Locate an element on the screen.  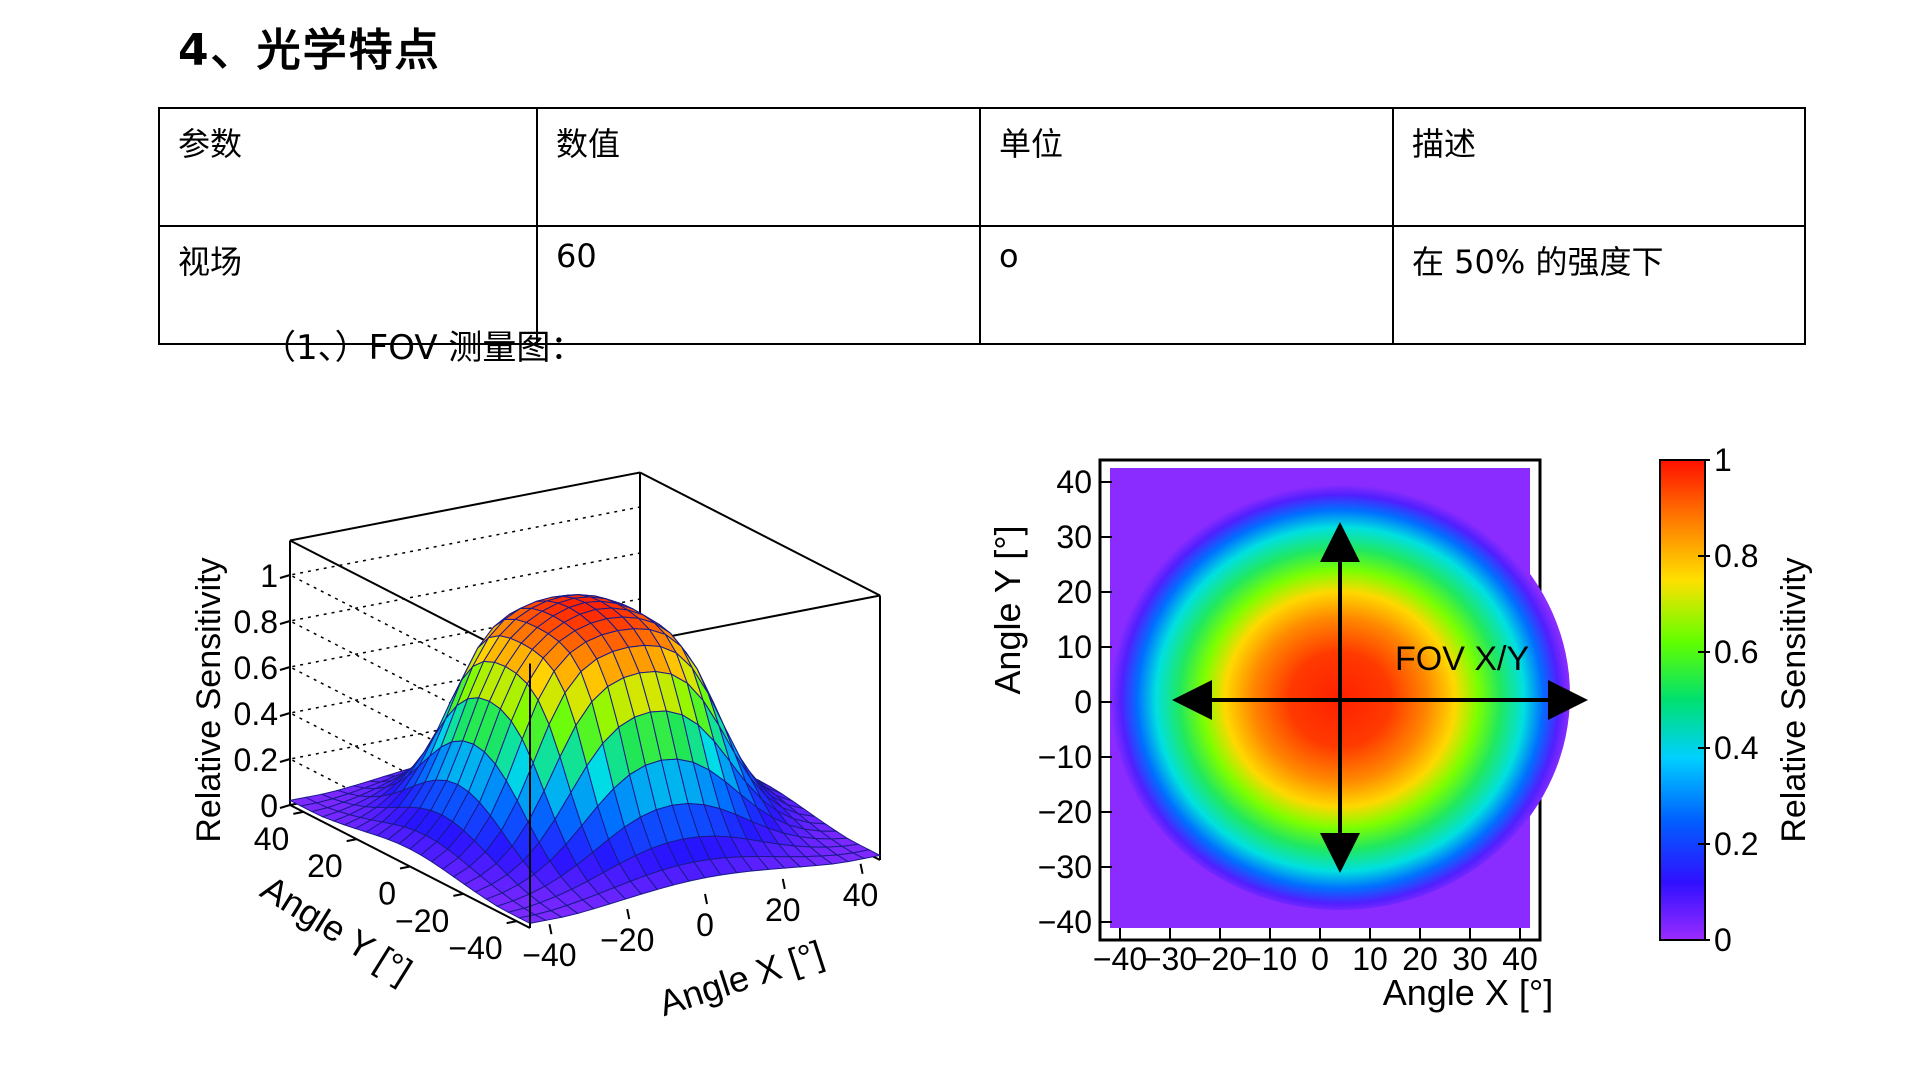
x-tick-label: −30 is located at coordinates (1170, 959).